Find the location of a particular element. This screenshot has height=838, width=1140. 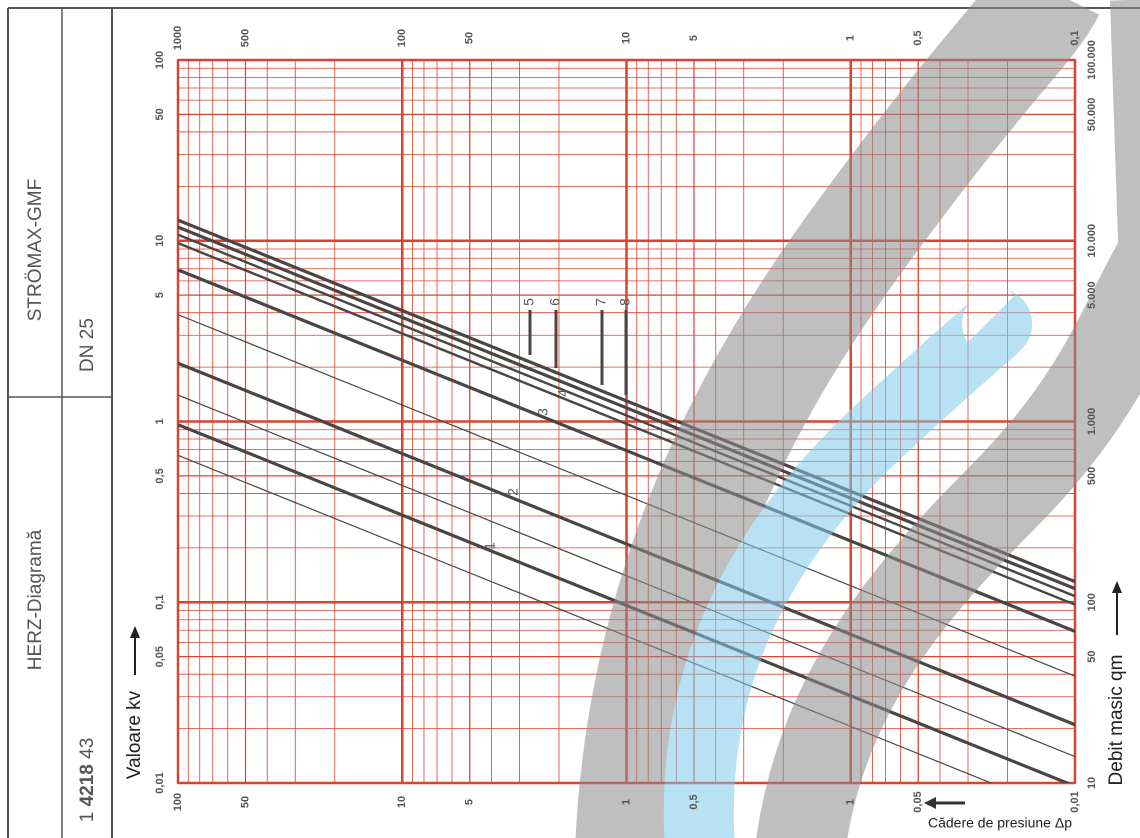

x2-tick-label: 500 is located at coordinates (245, 38).